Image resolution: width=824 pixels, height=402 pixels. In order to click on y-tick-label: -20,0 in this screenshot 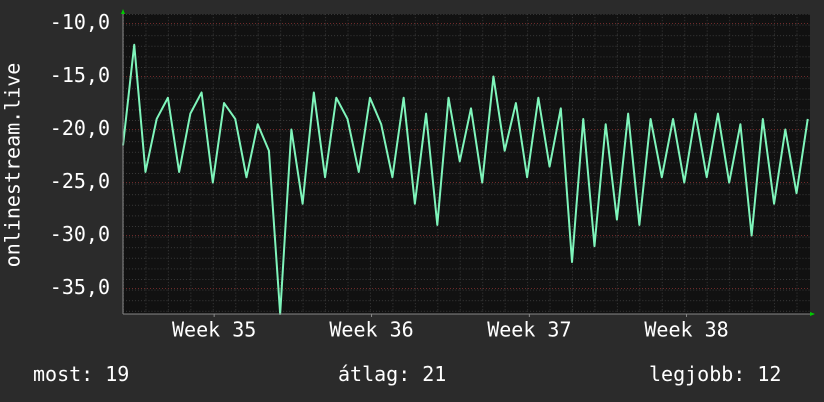, I will do `click(80, 128)`.